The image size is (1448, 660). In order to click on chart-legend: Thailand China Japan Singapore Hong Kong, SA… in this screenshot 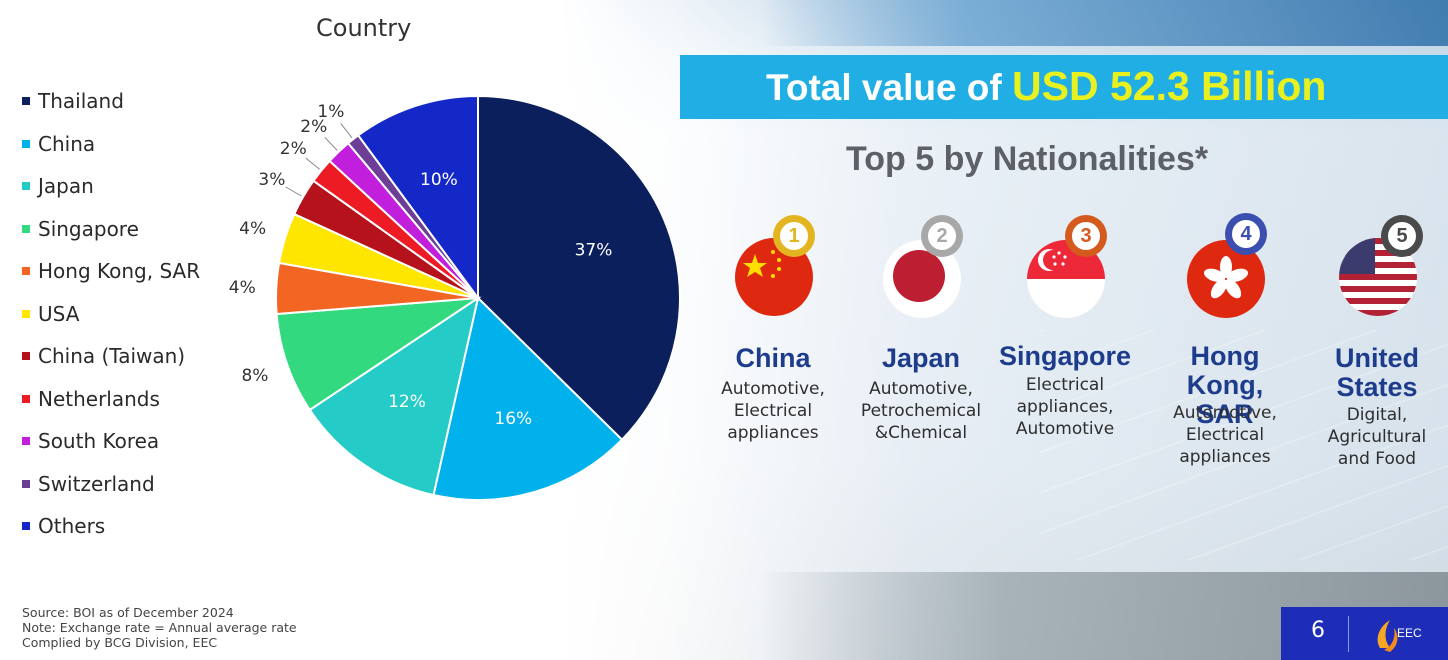, I will do `click(111, 314)`.